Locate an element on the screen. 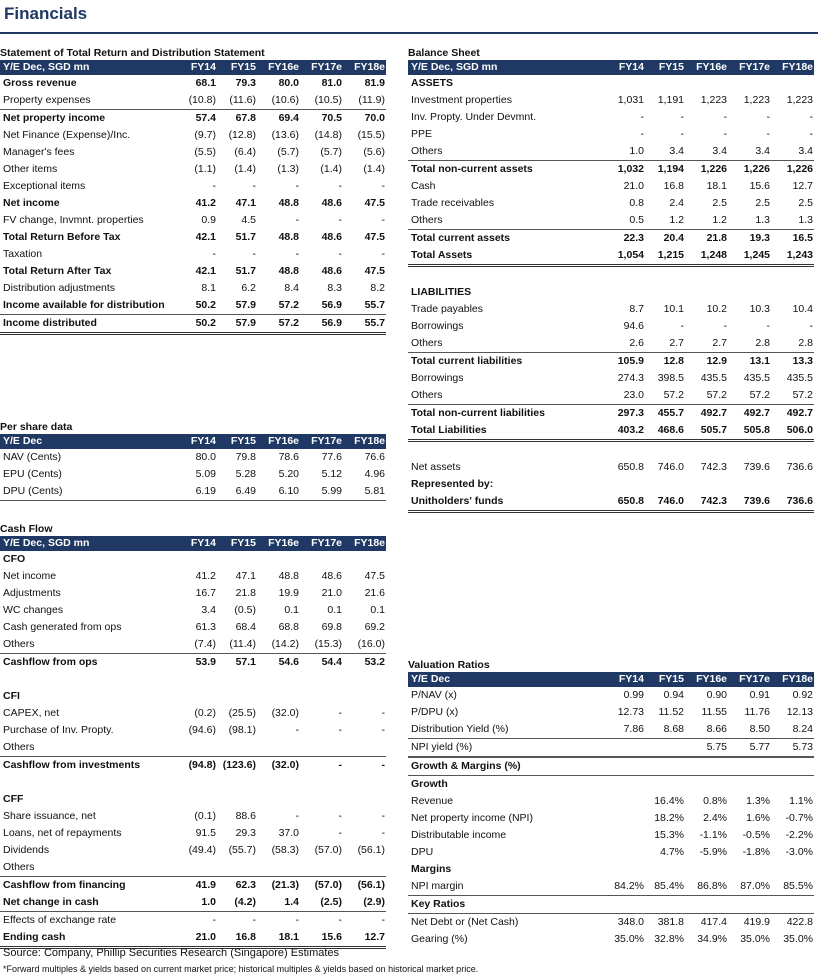 This screenshot has height=979, width=818. cell-fy14: 57.4 is located at coordinates (205, 118).